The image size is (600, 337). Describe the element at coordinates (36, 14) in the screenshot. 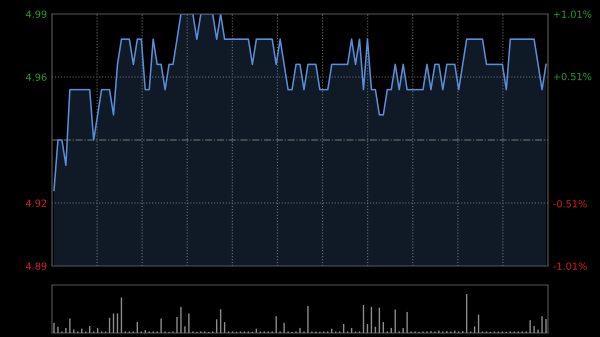

I see `y-tick-label: 4.99` at that location.